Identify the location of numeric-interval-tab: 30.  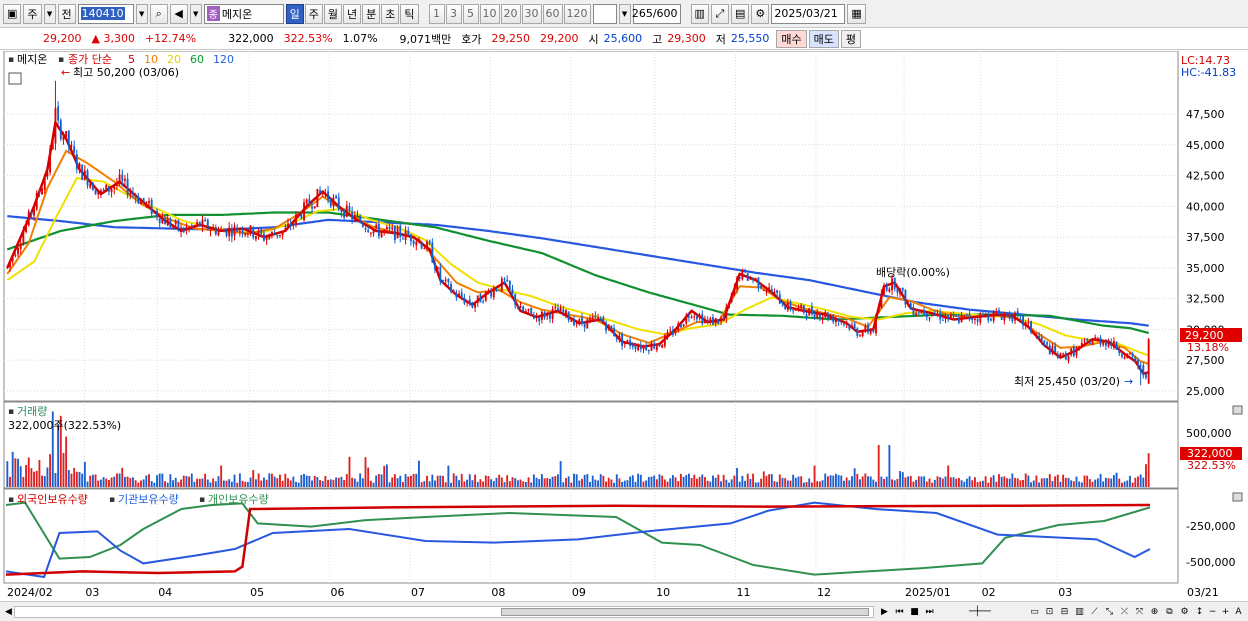
(531, 13).